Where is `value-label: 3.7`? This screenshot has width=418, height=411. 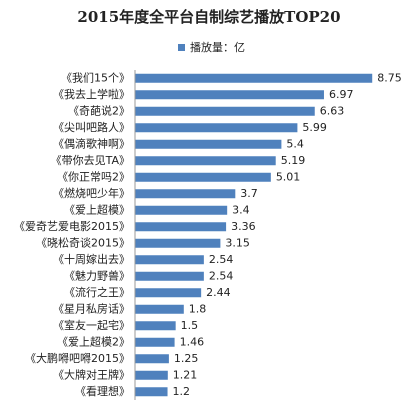 value-label: 3.7 is located at coordinates (248, 193).